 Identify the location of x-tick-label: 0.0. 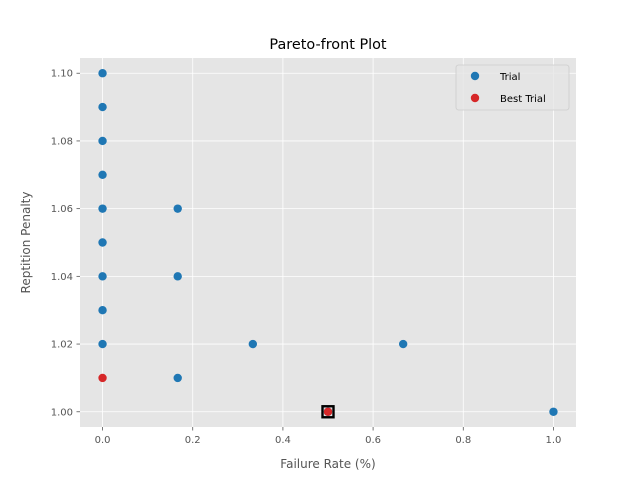
(103, 440).